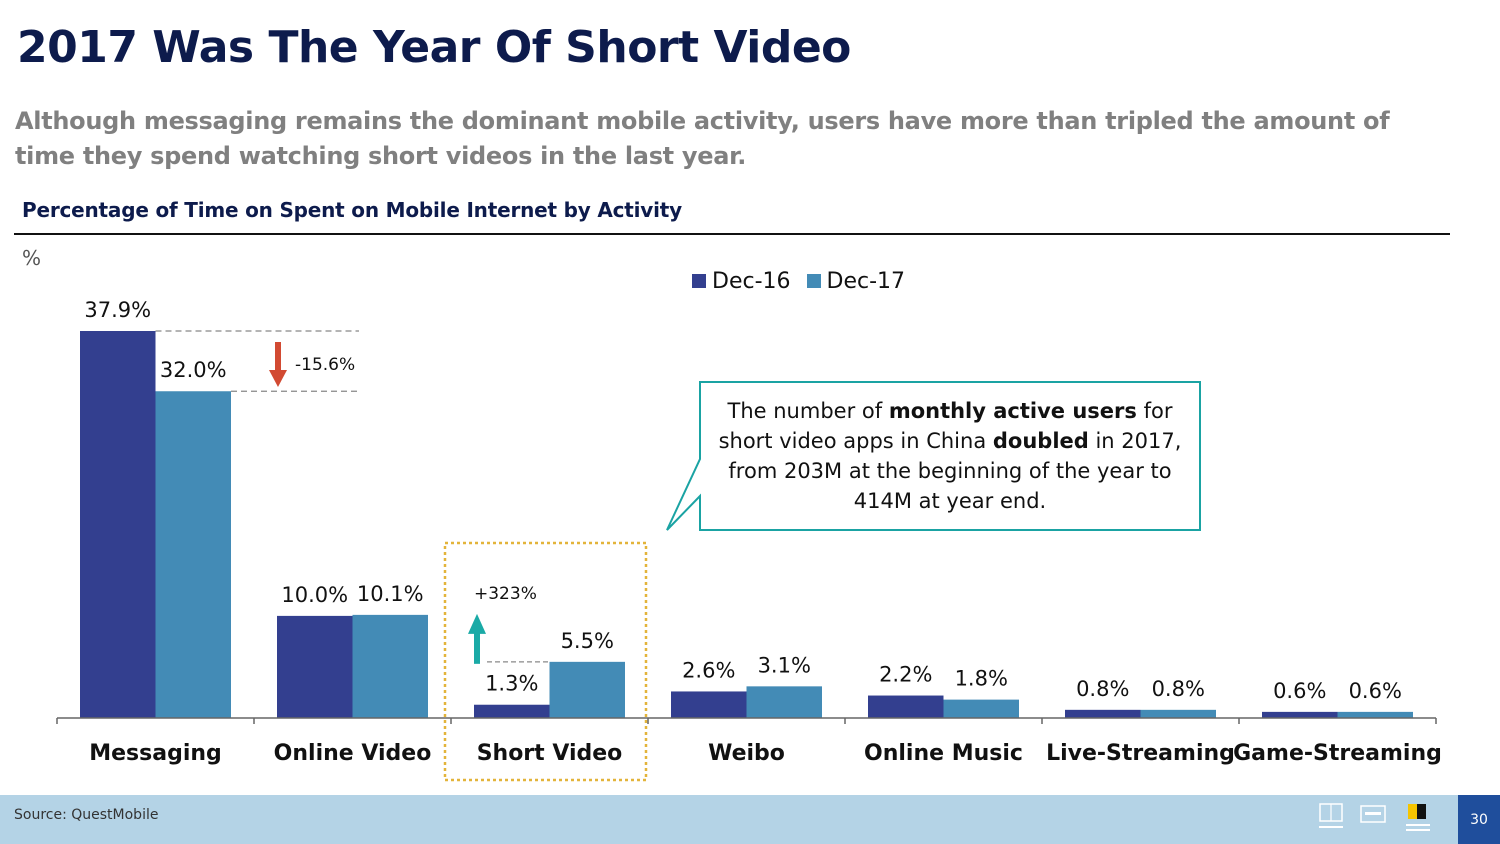  I want to click on callout-box, so click(933, 456).